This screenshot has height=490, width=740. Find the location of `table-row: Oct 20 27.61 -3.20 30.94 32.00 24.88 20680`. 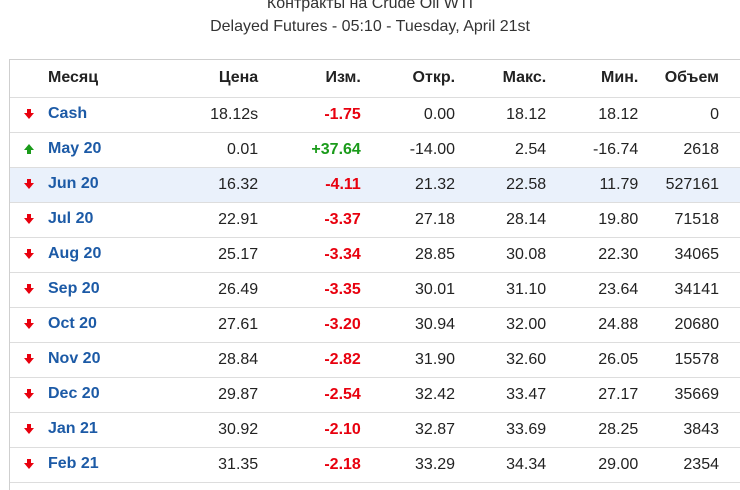

table-row: Oct 20 27.61 -3.20 30.94 32.00 24.88 20680 is located at coordinates (375, 325).